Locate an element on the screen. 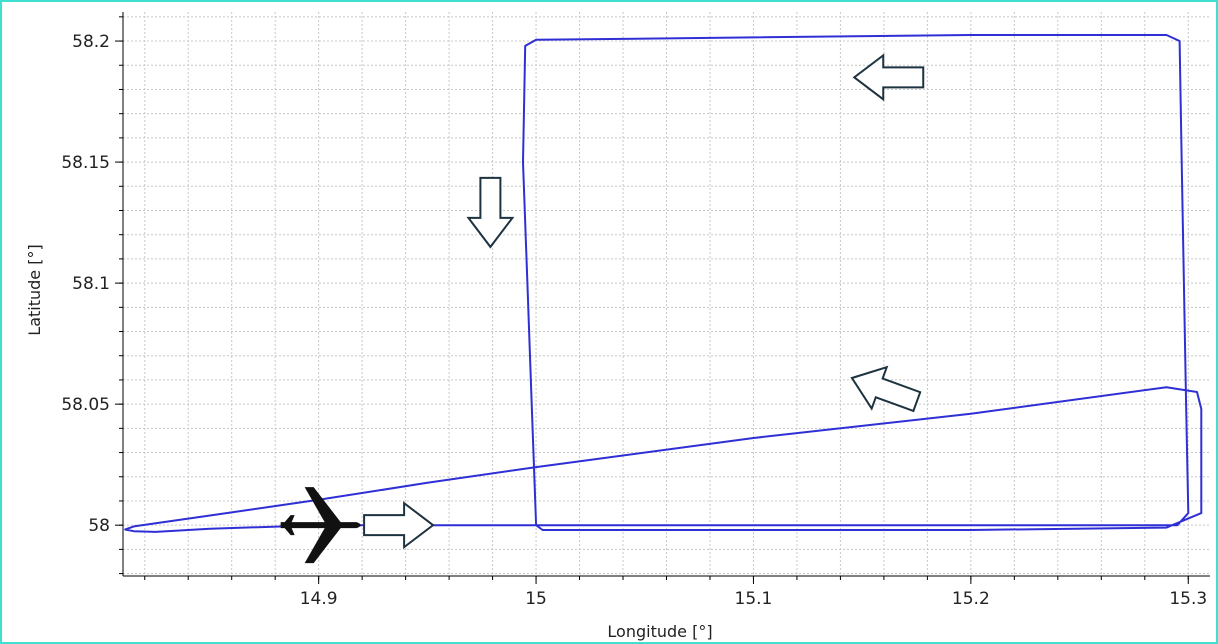 The width and height of the screenshot is (1218, 644). x-tick-label: 15 is located at coordinates (536, 599).